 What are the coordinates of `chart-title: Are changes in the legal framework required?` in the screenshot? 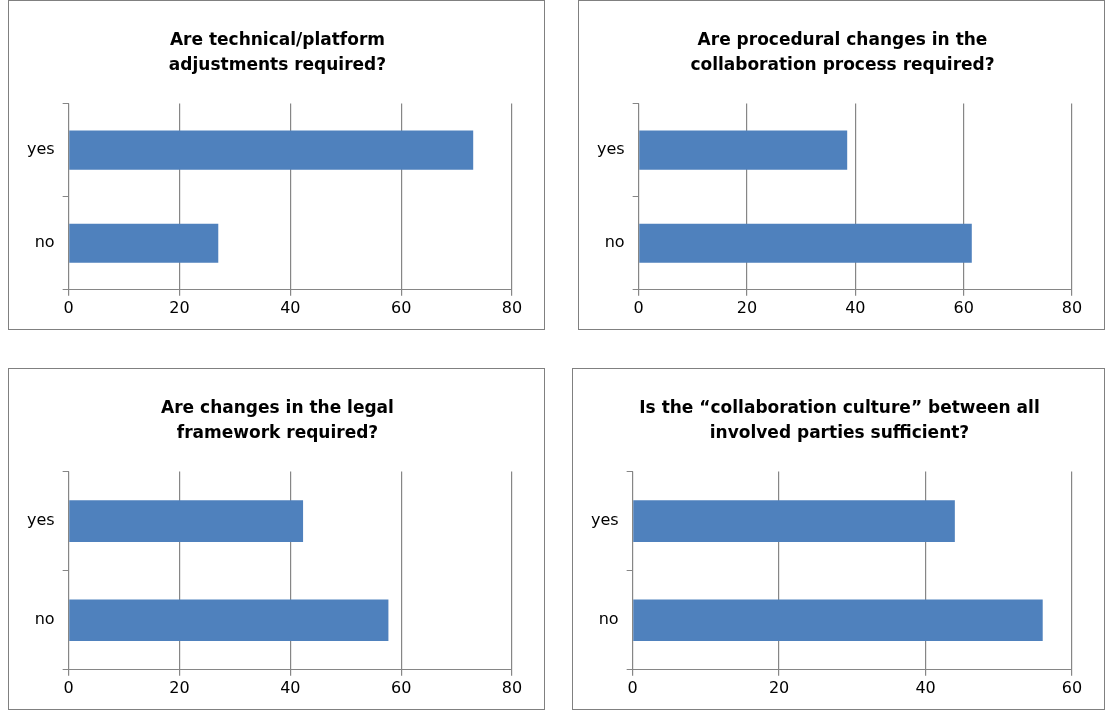 It's located at (277, 420).